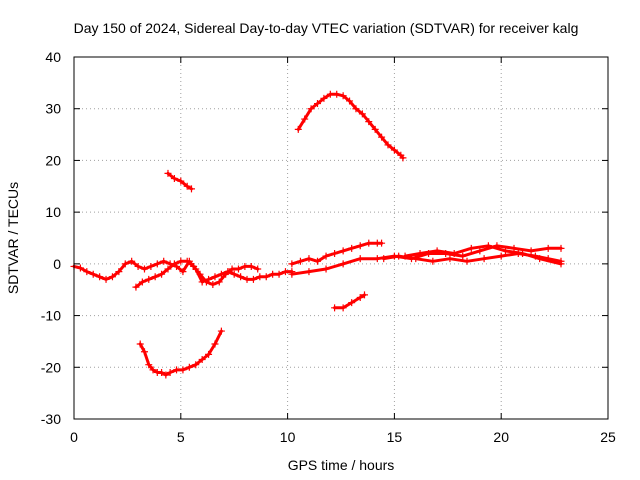  What do you see at coordinates (53, 57) in the screenshot?
I see `y-tick-label: 40` at bounding box center [53, 57].